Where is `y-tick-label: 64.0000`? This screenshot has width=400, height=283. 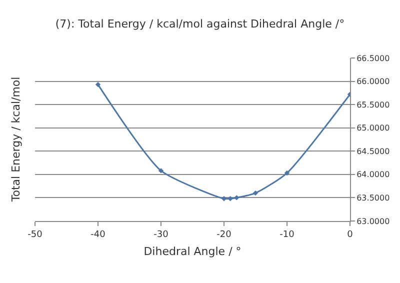
y-tick-label: 64.0000 is located at coordinates (373, 175).